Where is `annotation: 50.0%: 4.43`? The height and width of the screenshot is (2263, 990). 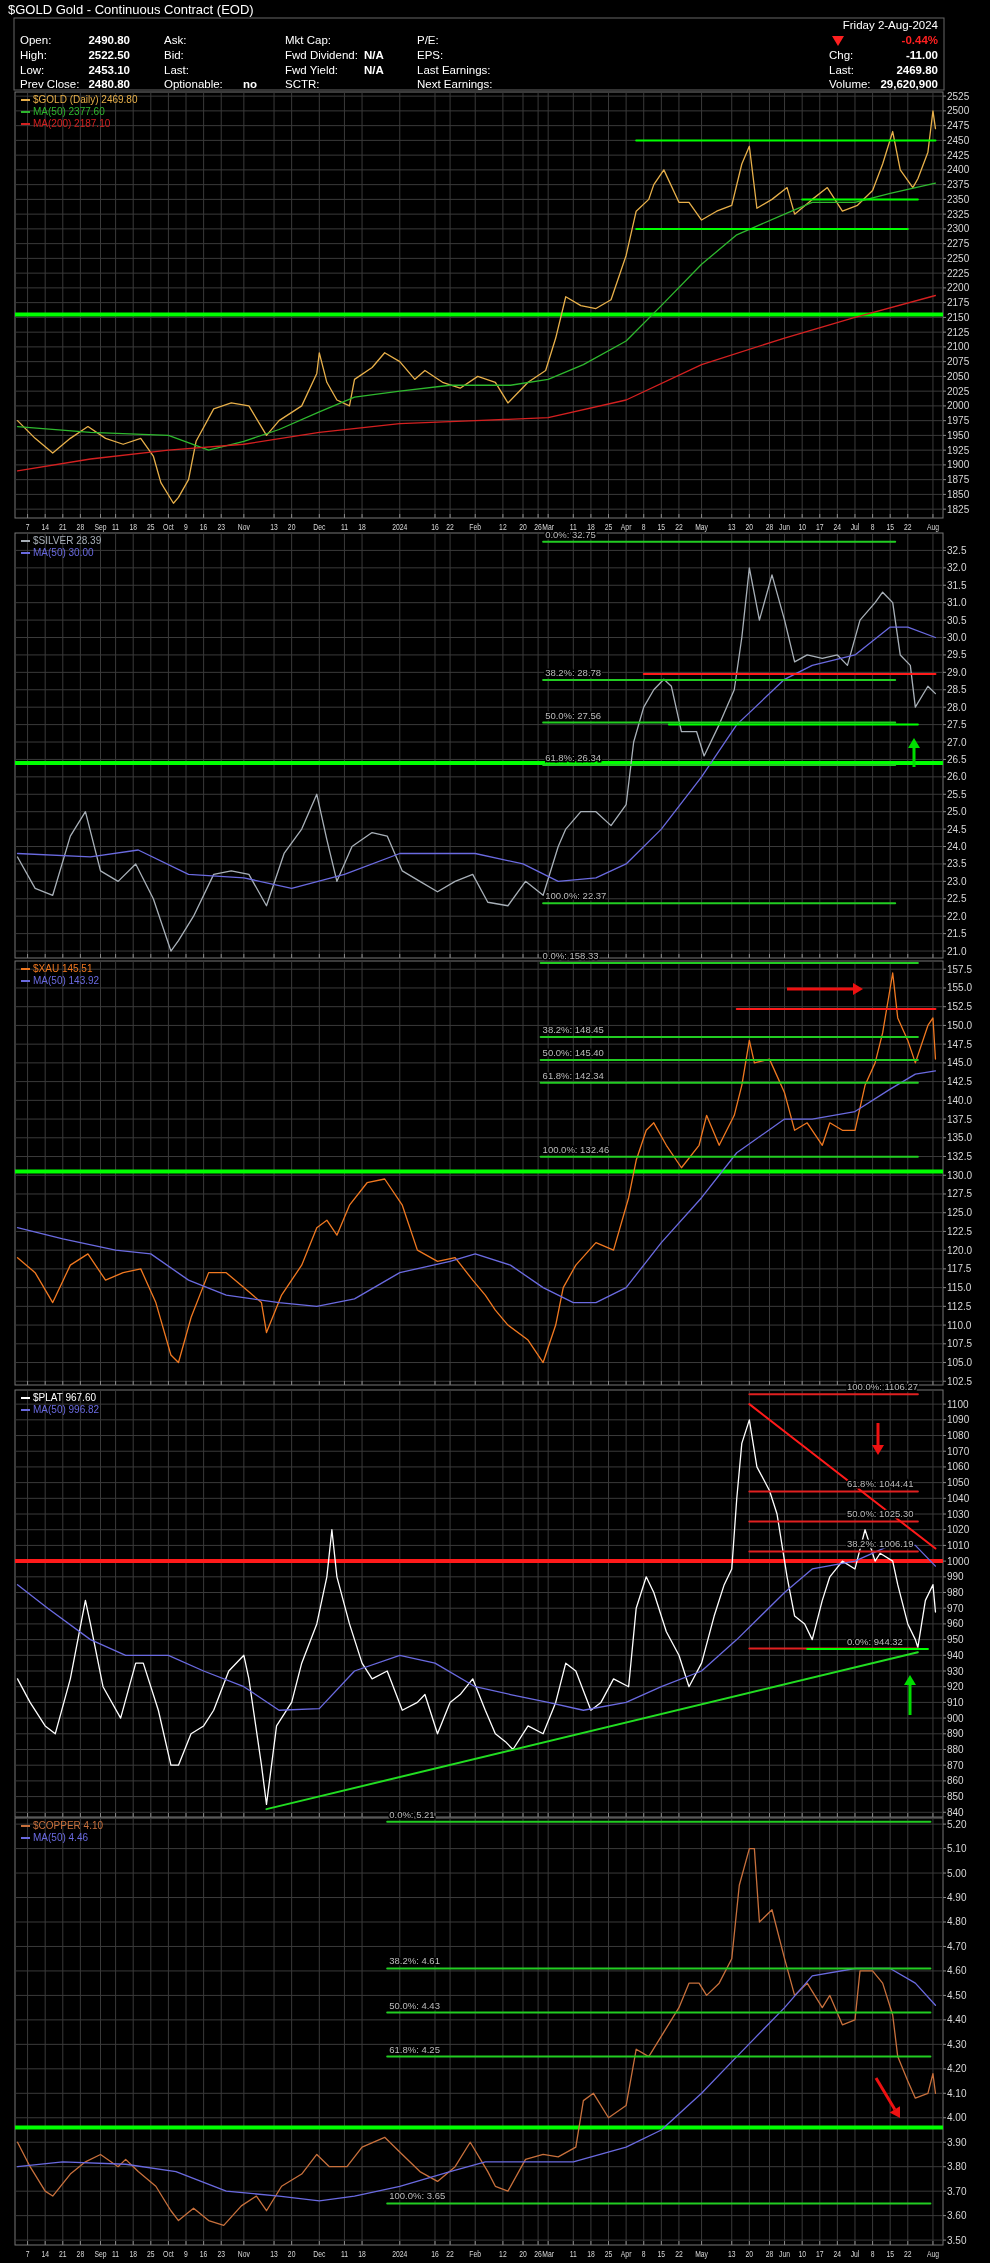
annotation: 50.0%: 4.43 is located at coordinates (414, 2005).